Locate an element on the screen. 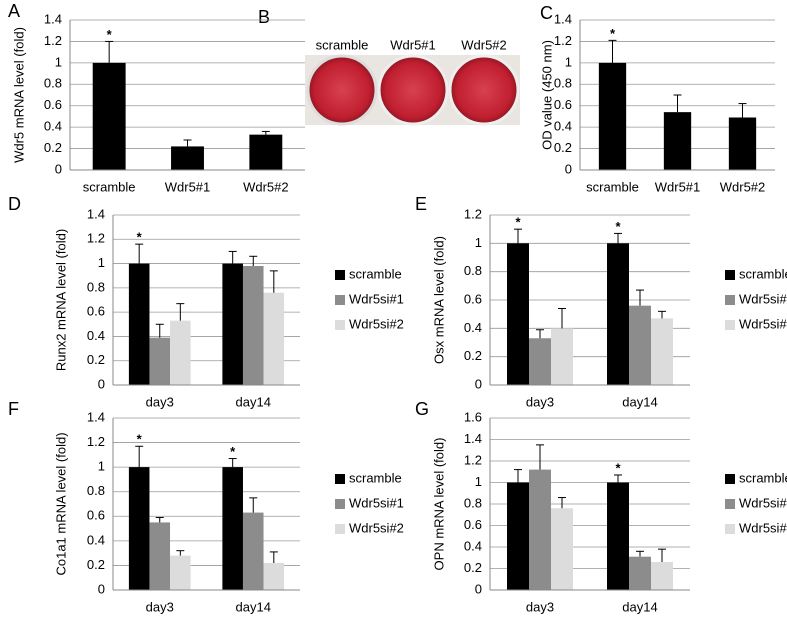 Image resolution: width=787 pixels, height=620 pixels. y-axis-label: Runx2 mRNA level (fold) is located at coordinates (60, 300).